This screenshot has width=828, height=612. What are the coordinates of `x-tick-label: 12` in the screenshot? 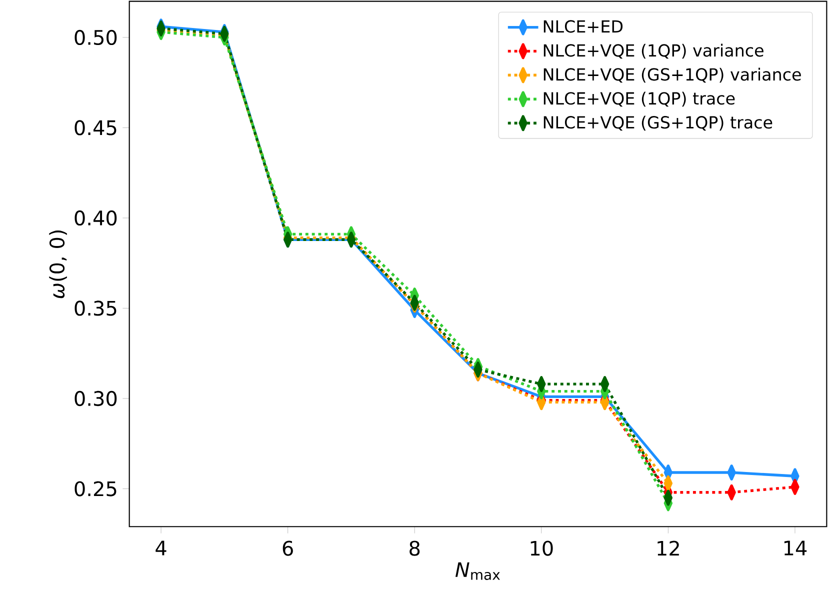 It's located at (668, 548).